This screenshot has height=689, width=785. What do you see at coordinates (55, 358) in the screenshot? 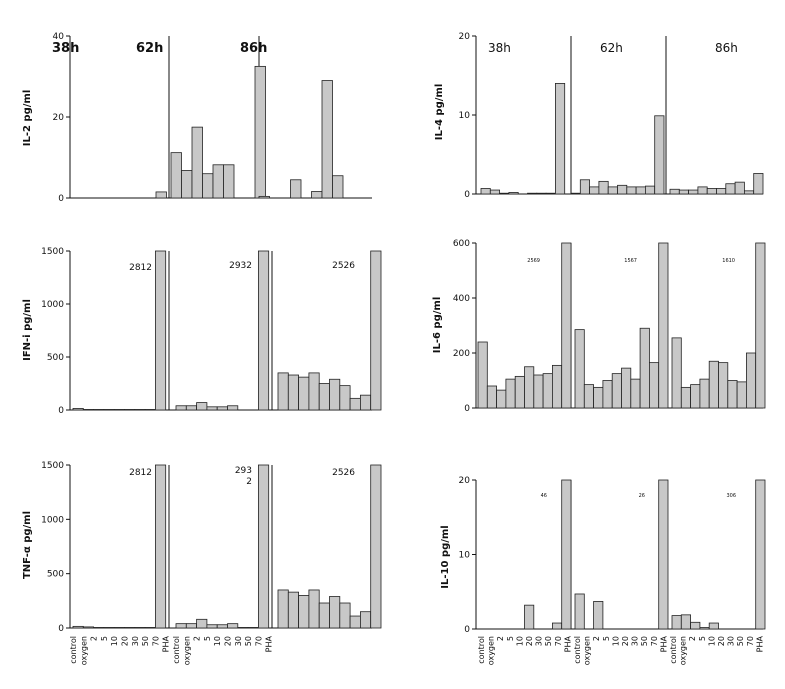
I see `y-tick-label: 500` at bounding box center [55, 358].